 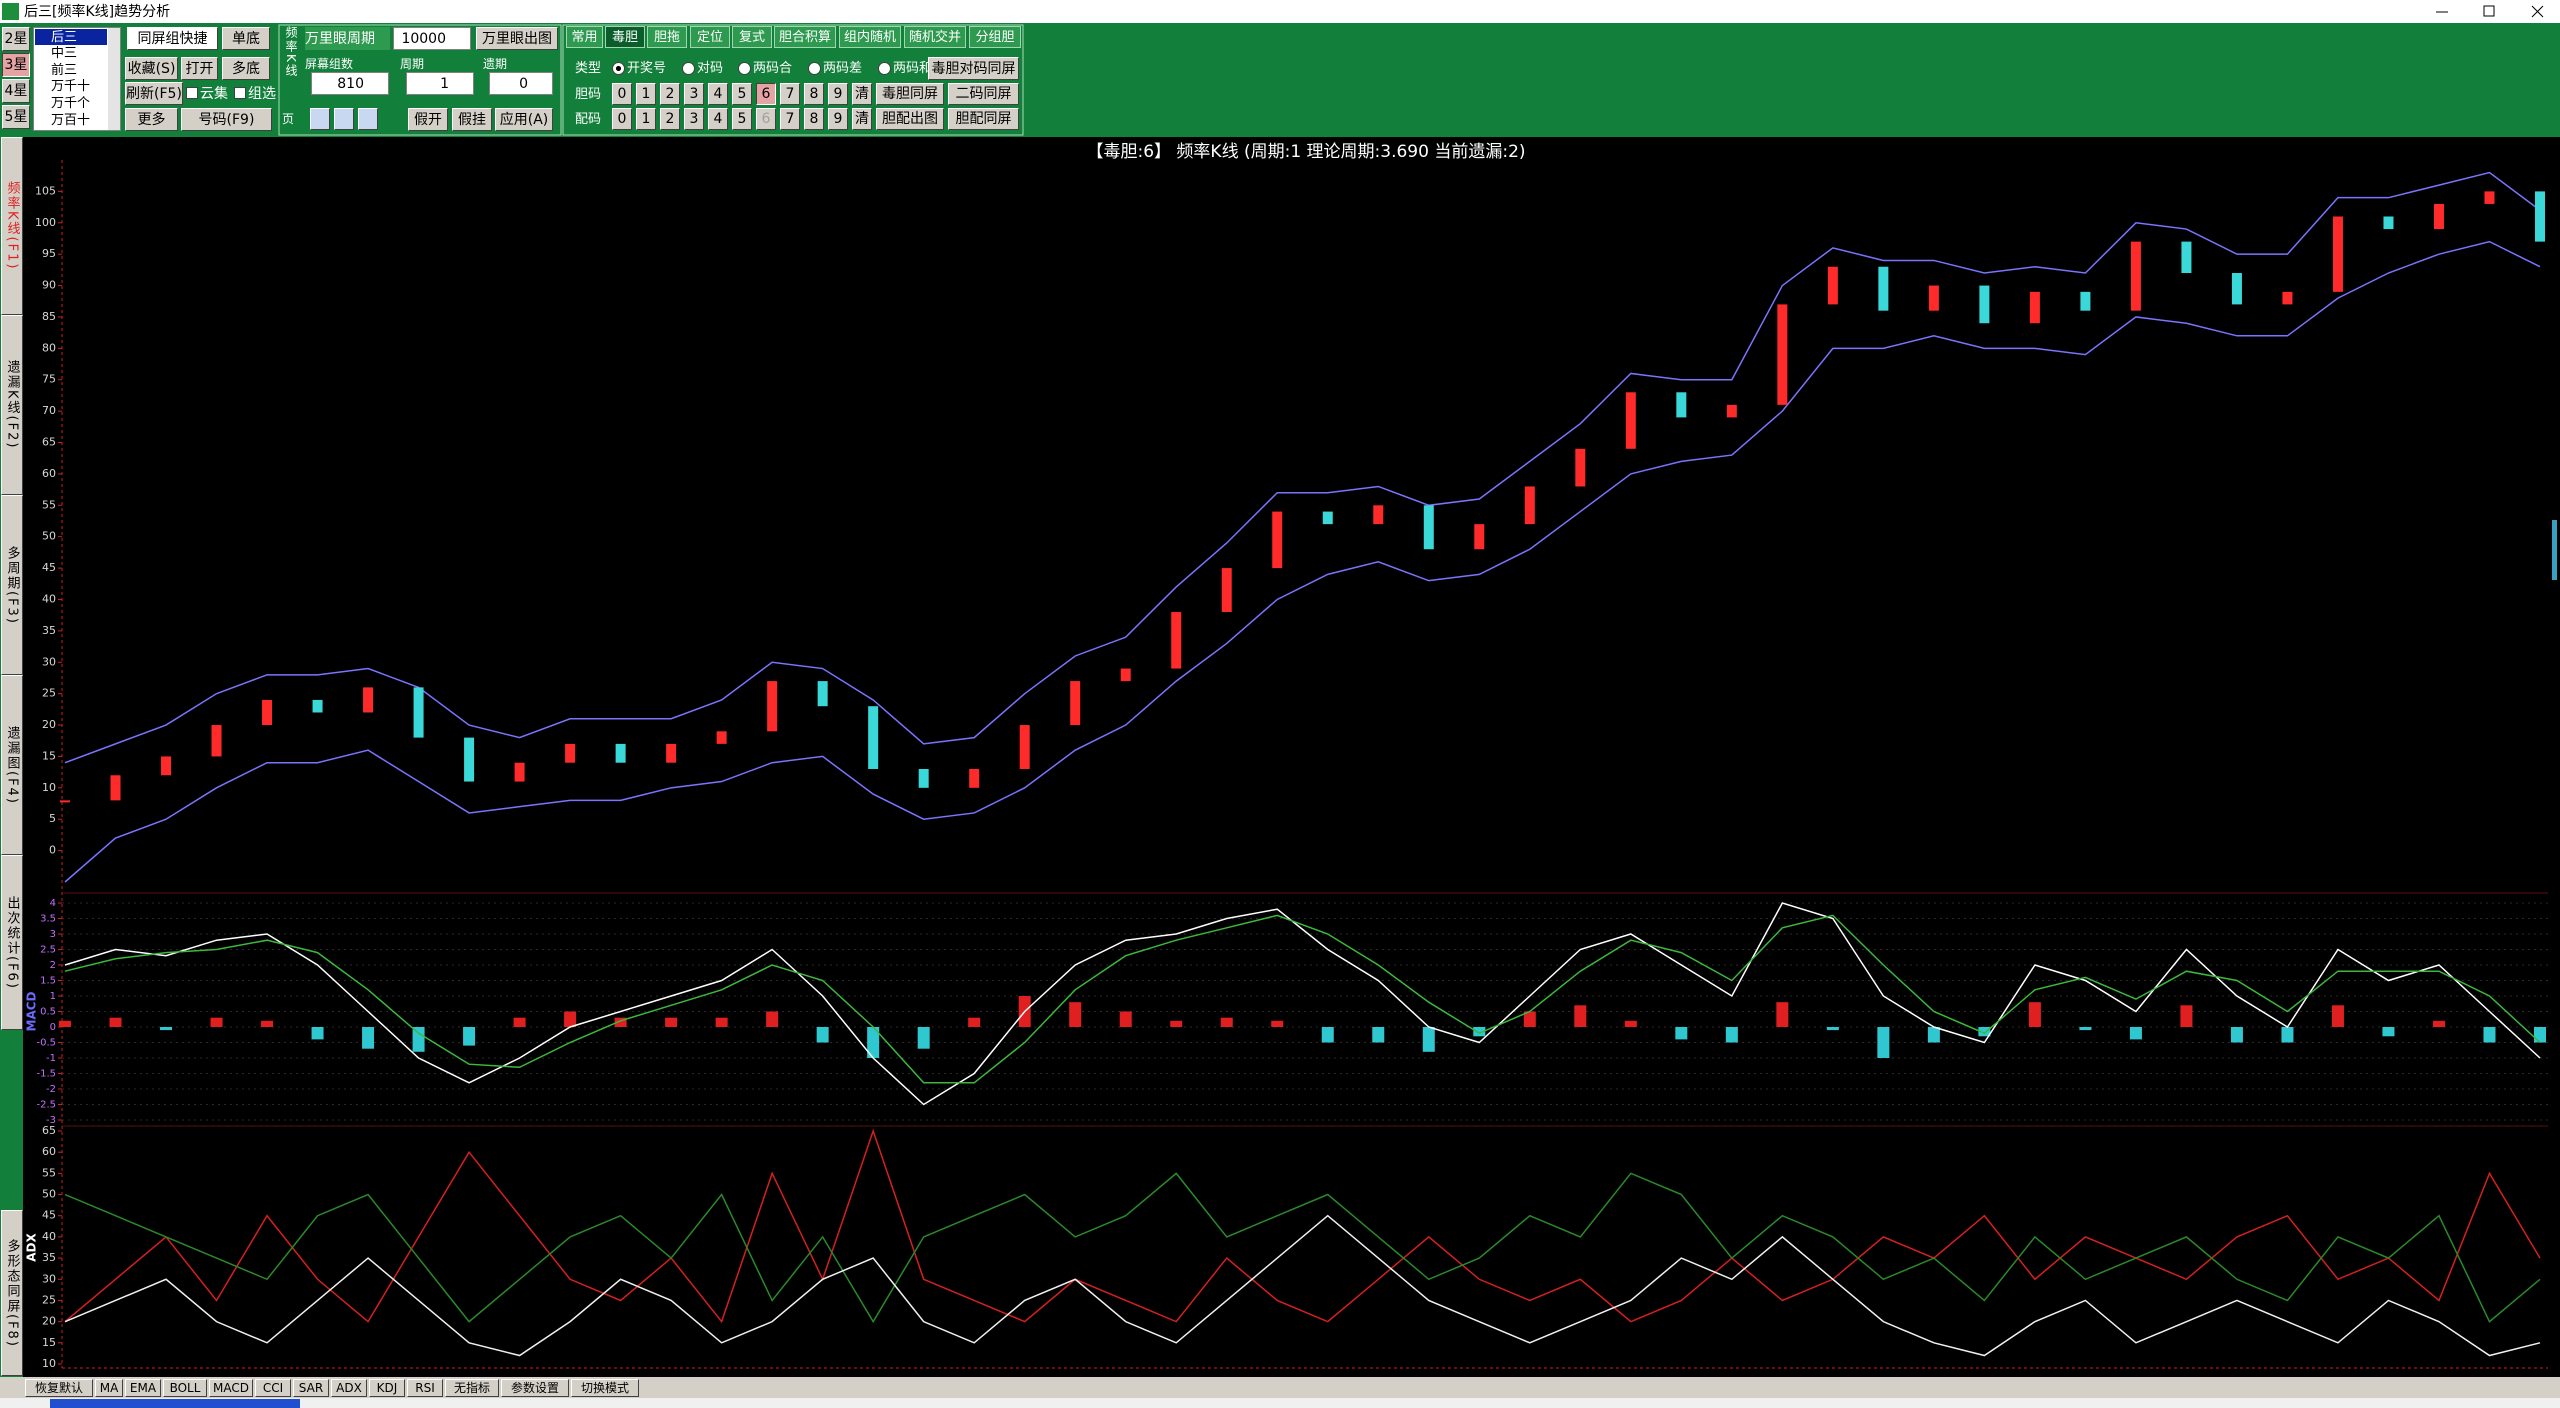 I want to click on tab: 定位, so click(x=710, y=37).